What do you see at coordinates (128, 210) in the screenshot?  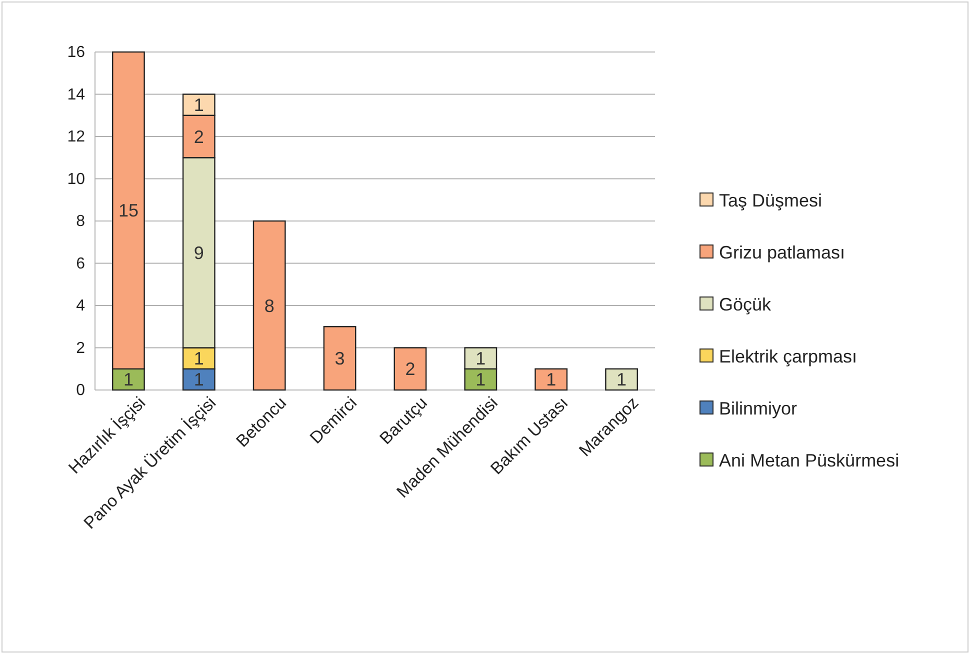 I see `data-label: 15` at bounding box center [128, 210].